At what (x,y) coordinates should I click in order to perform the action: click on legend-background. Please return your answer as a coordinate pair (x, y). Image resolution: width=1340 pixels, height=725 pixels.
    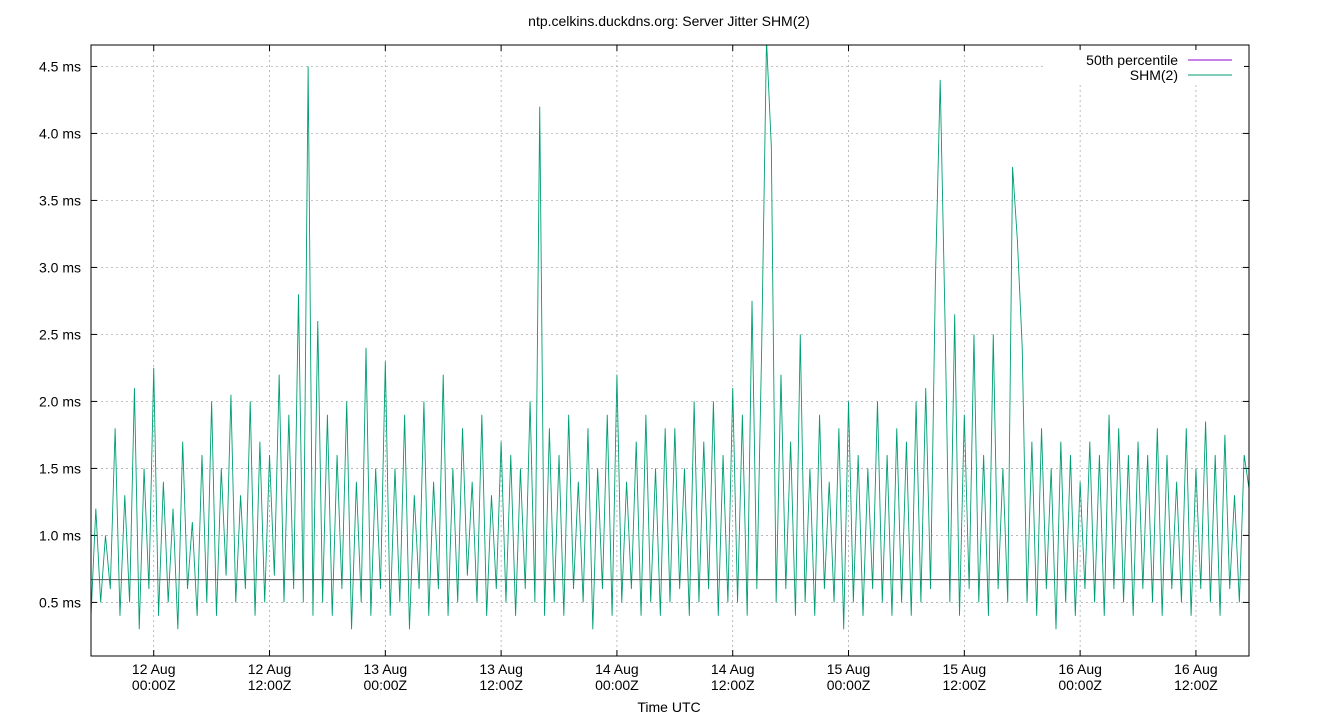
    Looking at the image, I should click on (1145, 66).